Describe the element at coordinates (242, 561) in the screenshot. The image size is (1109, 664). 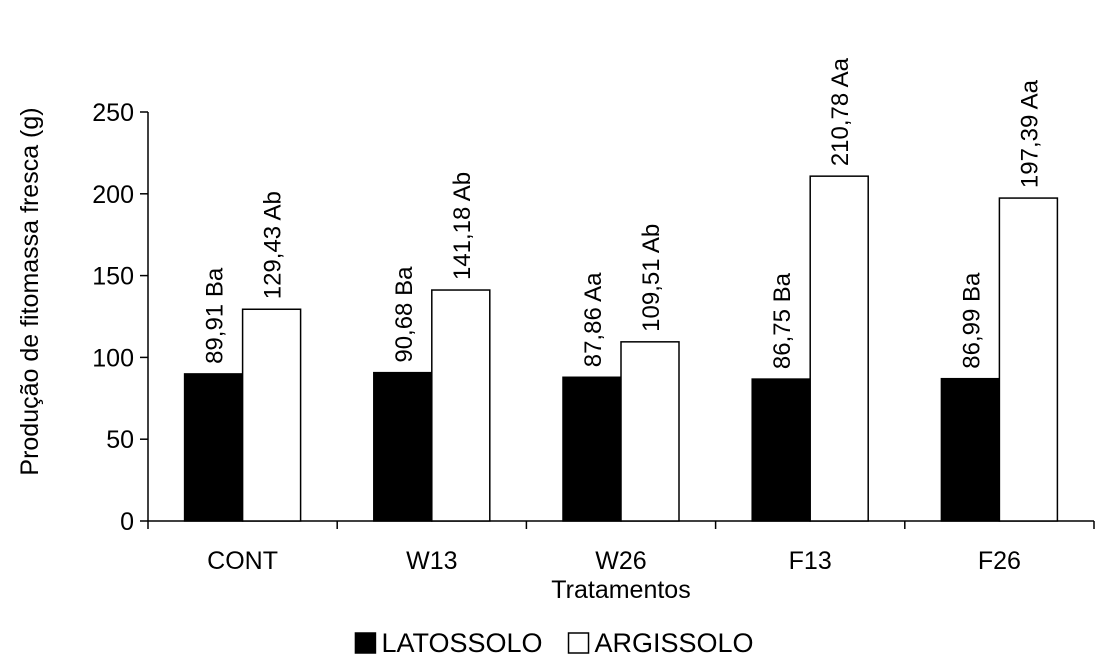
I see `x-tick-label: CONT` at that location.